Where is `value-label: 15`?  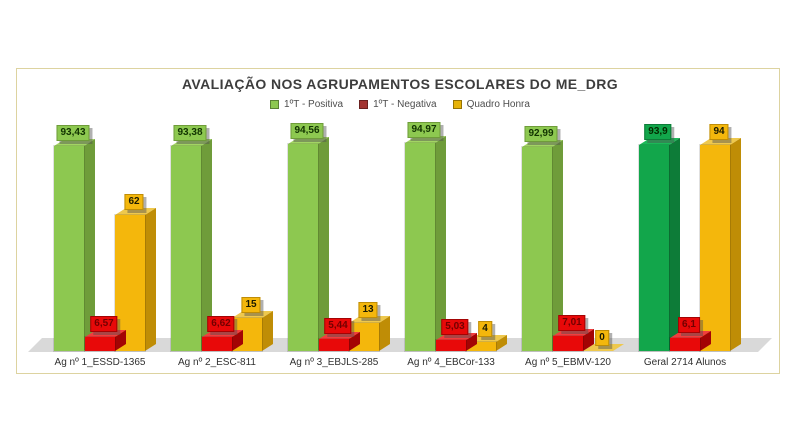 value-label: 15 is located at coordinates (251, 305).